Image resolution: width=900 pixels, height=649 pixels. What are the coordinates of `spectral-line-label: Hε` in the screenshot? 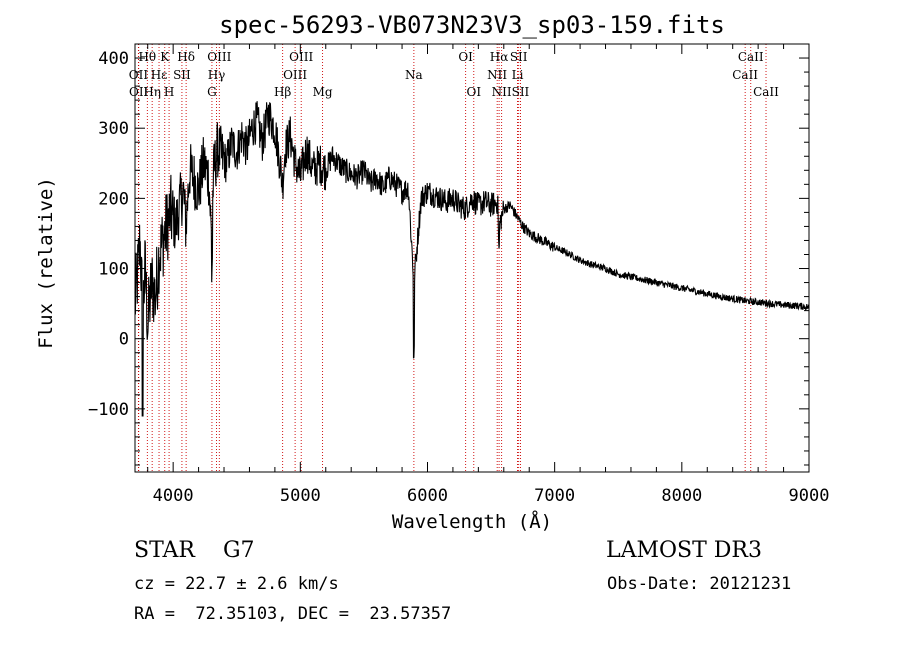 It's located at (159, 75).